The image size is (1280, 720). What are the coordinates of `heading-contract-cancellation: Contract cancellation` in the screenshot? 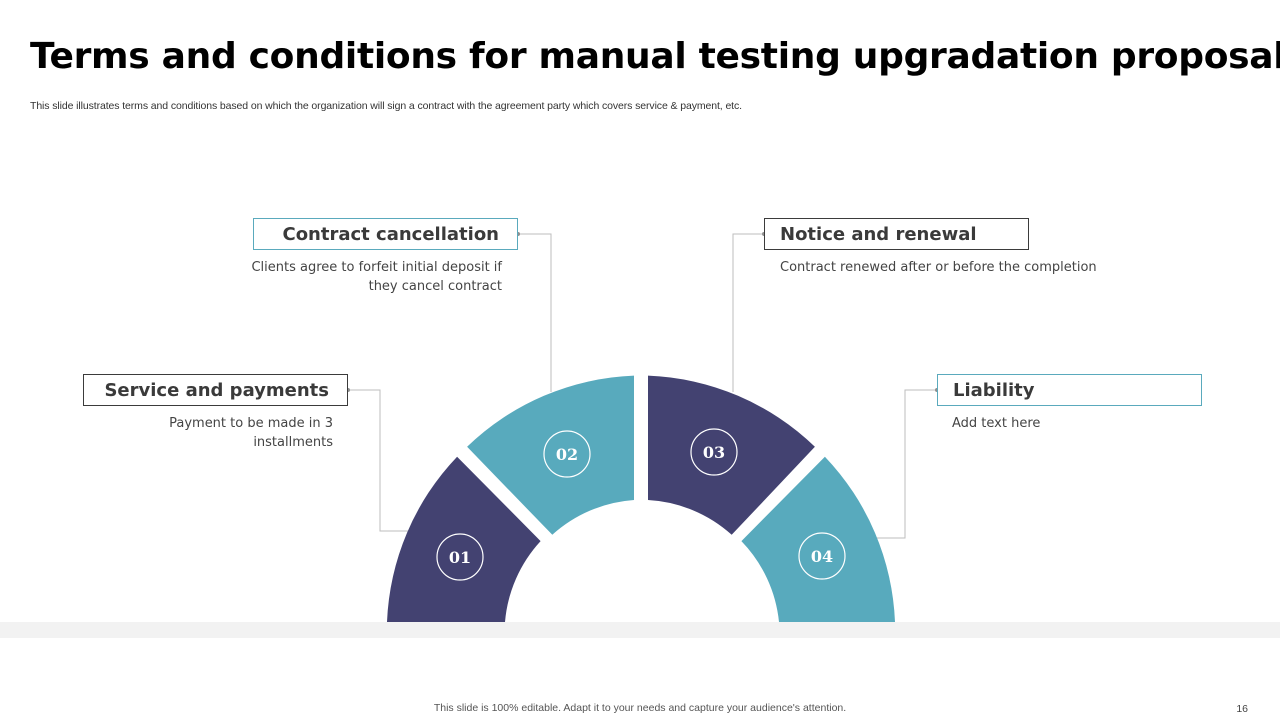 It's located at (390, 234).